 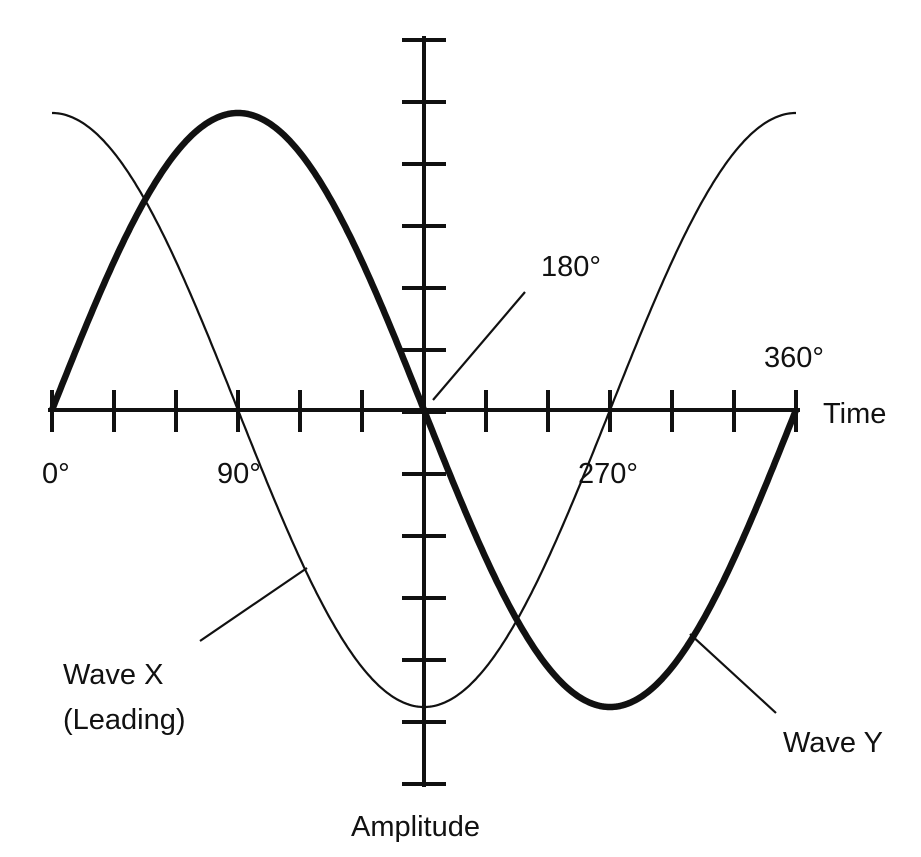 I want to click on angle-label: 270°, so click(x=608, y=474).